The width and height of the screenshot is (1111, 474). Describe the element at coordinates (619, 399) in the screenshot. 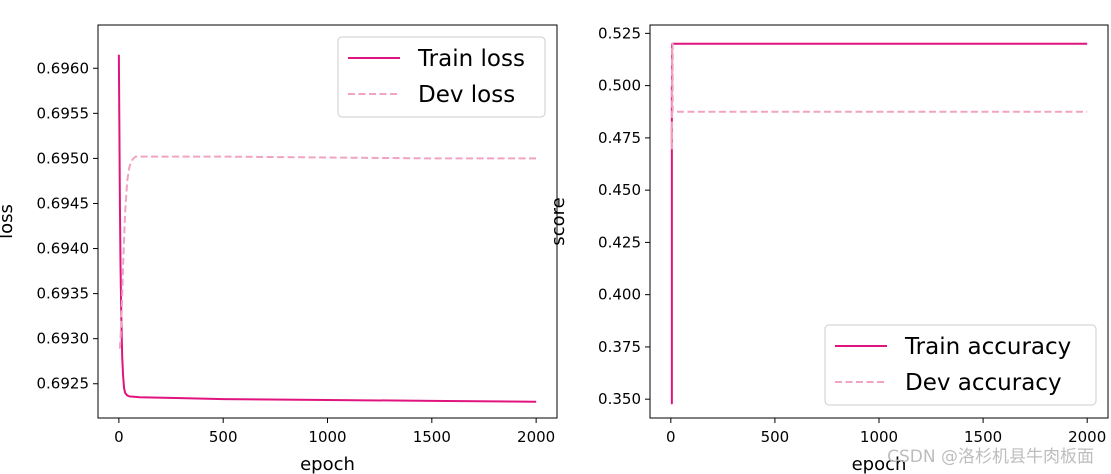

I see `accuracy-y-tick-label: 0.350` at that location.